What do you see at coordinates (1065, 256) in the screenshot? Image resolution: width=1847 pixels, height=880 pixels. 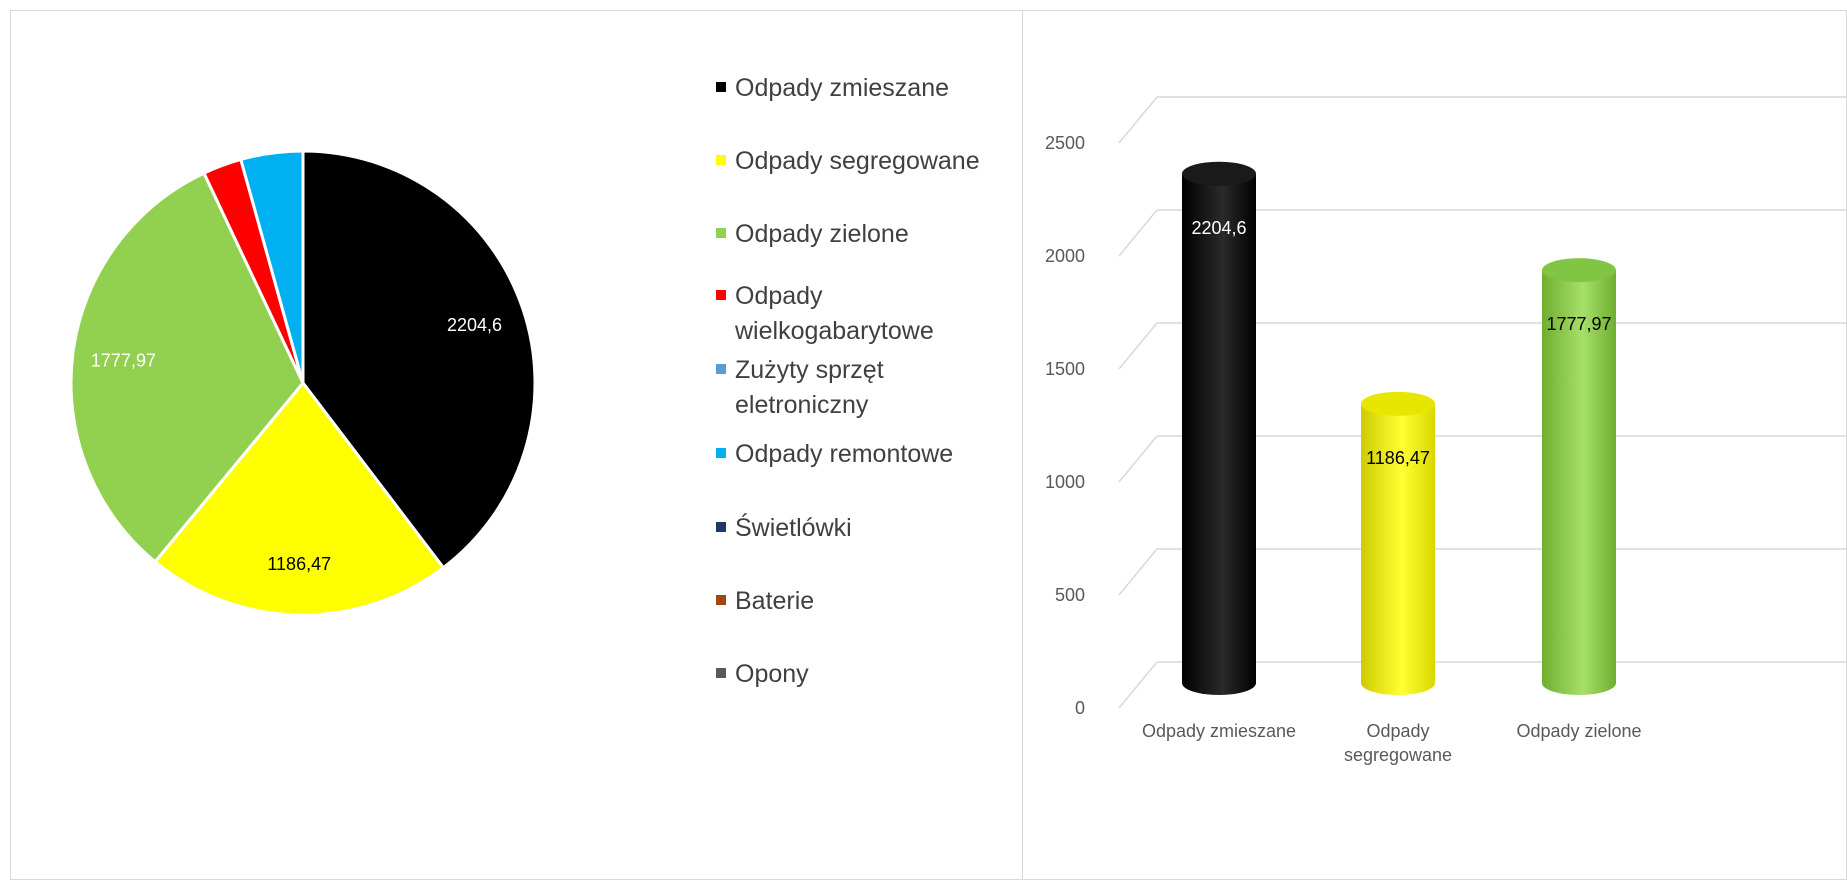 I see `y-tick-label: 2000` at bounding box center [1065, 256].